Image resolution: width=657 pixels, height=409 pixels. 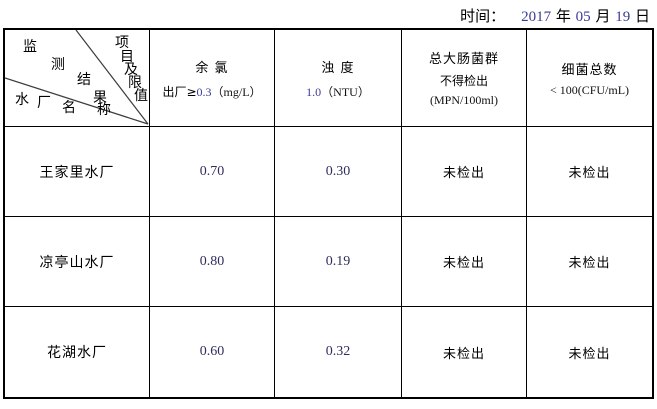 I want to click on column-title: 总大肠菌群, so click(x=463, y=59).